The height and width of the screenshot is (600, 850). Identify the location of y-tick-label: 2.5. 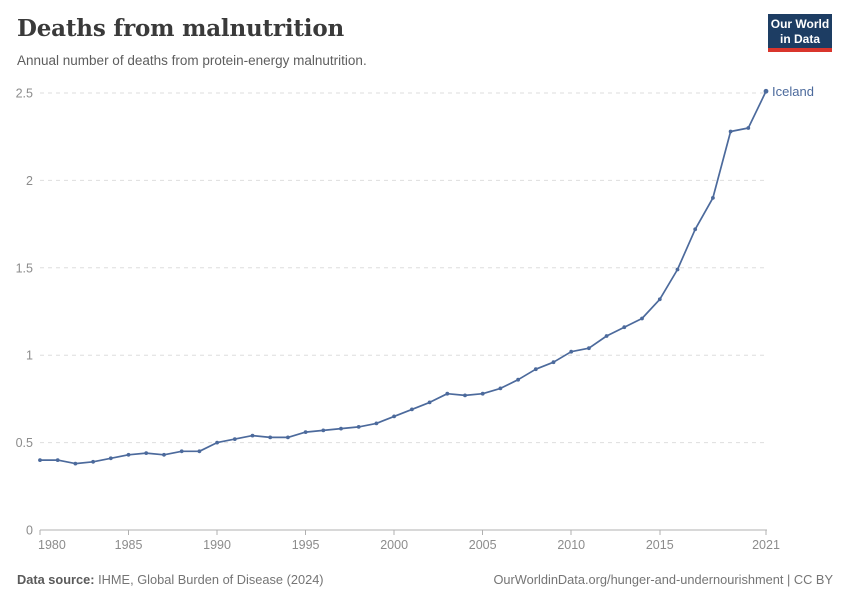
(24, 94).